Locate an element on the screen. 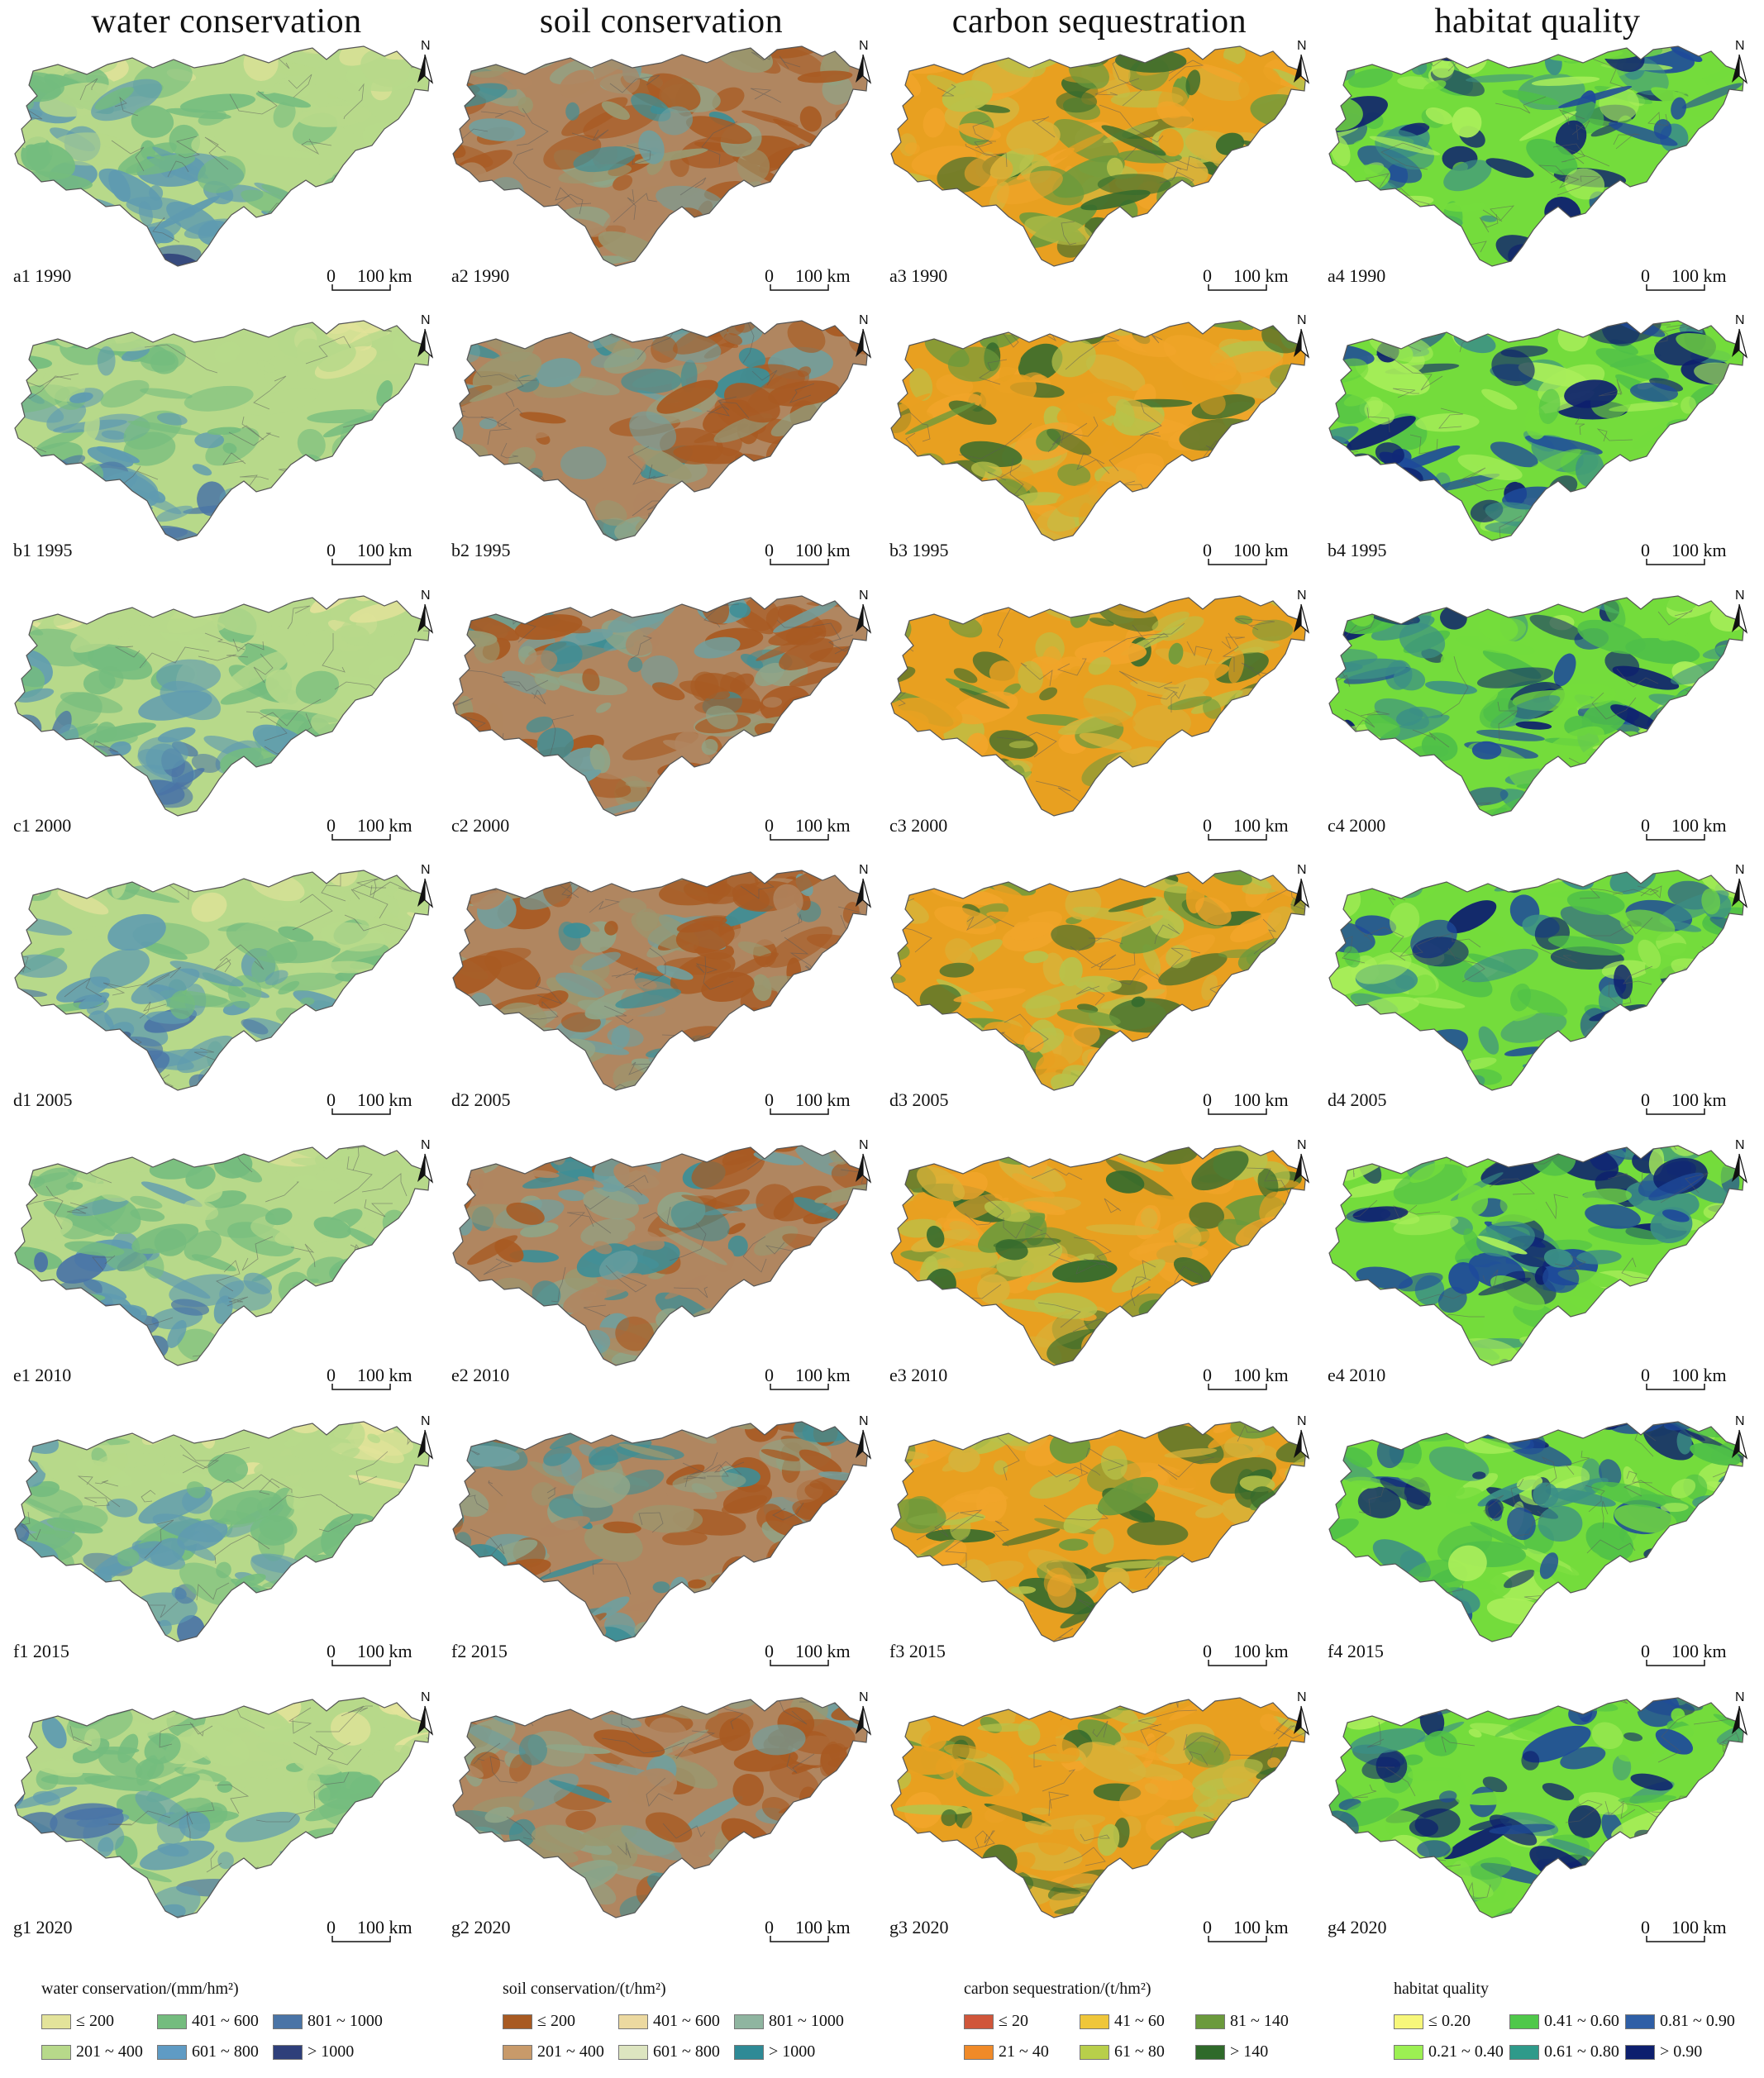 The width and height of the screenshot is (1764, 2078). column-title-water: water conservation is located at coordinates (226, 21).